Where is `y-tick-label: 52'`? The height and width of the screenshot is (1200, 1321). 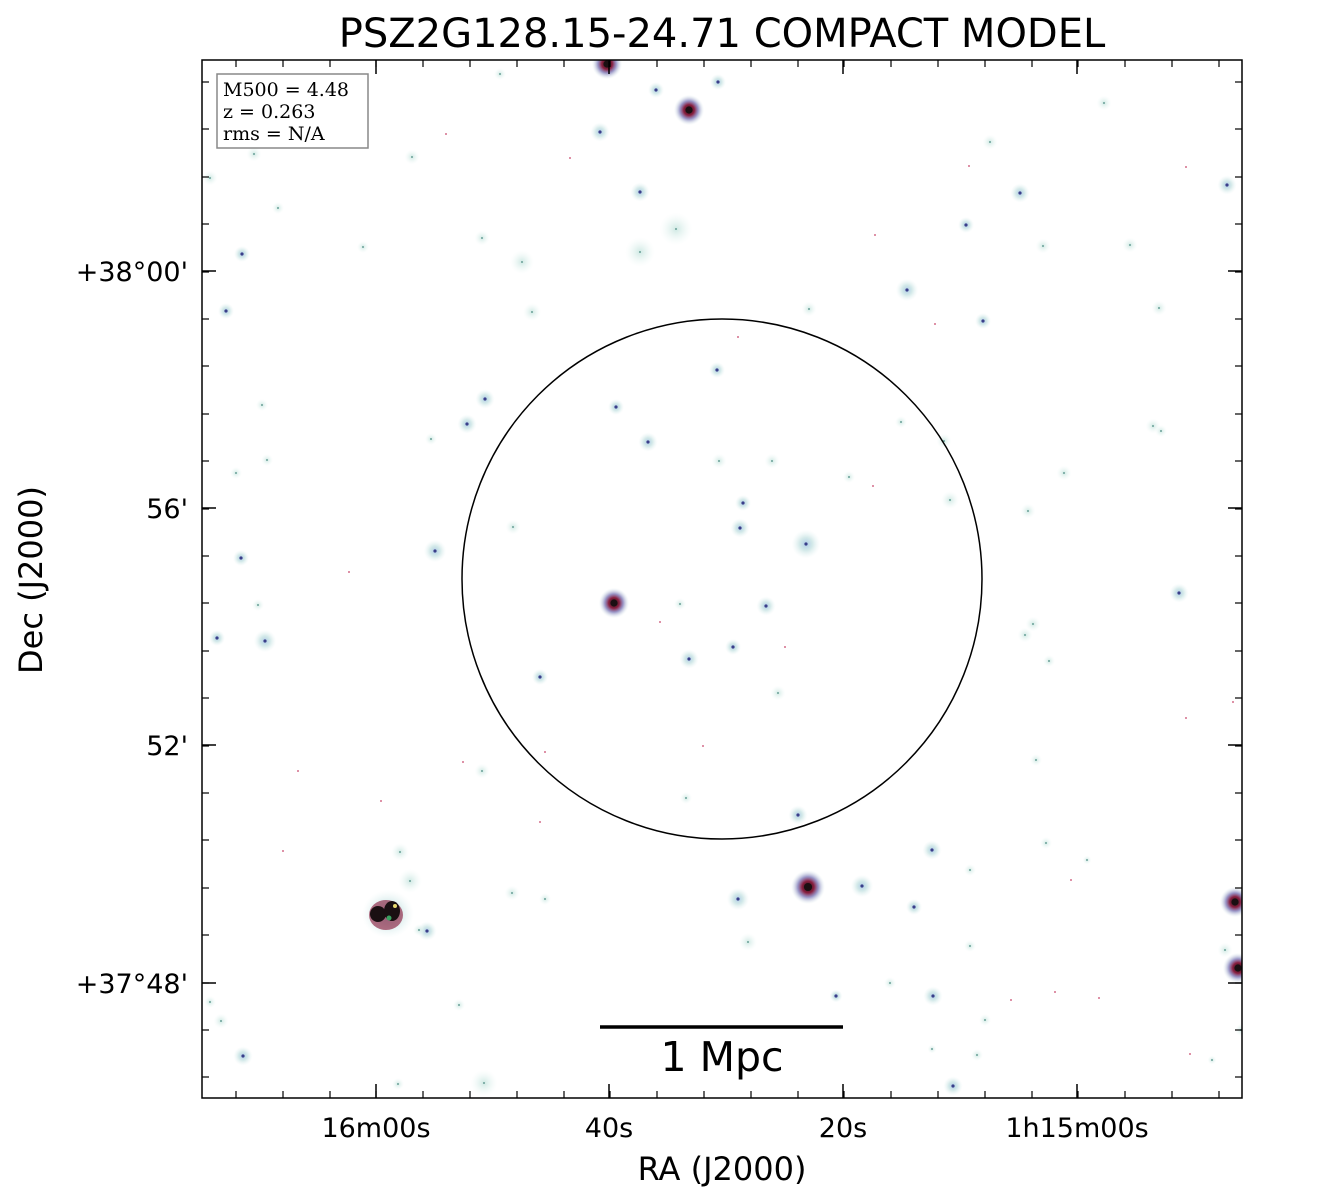
y-tick-label: 52' is located at coordinates (167, 746).